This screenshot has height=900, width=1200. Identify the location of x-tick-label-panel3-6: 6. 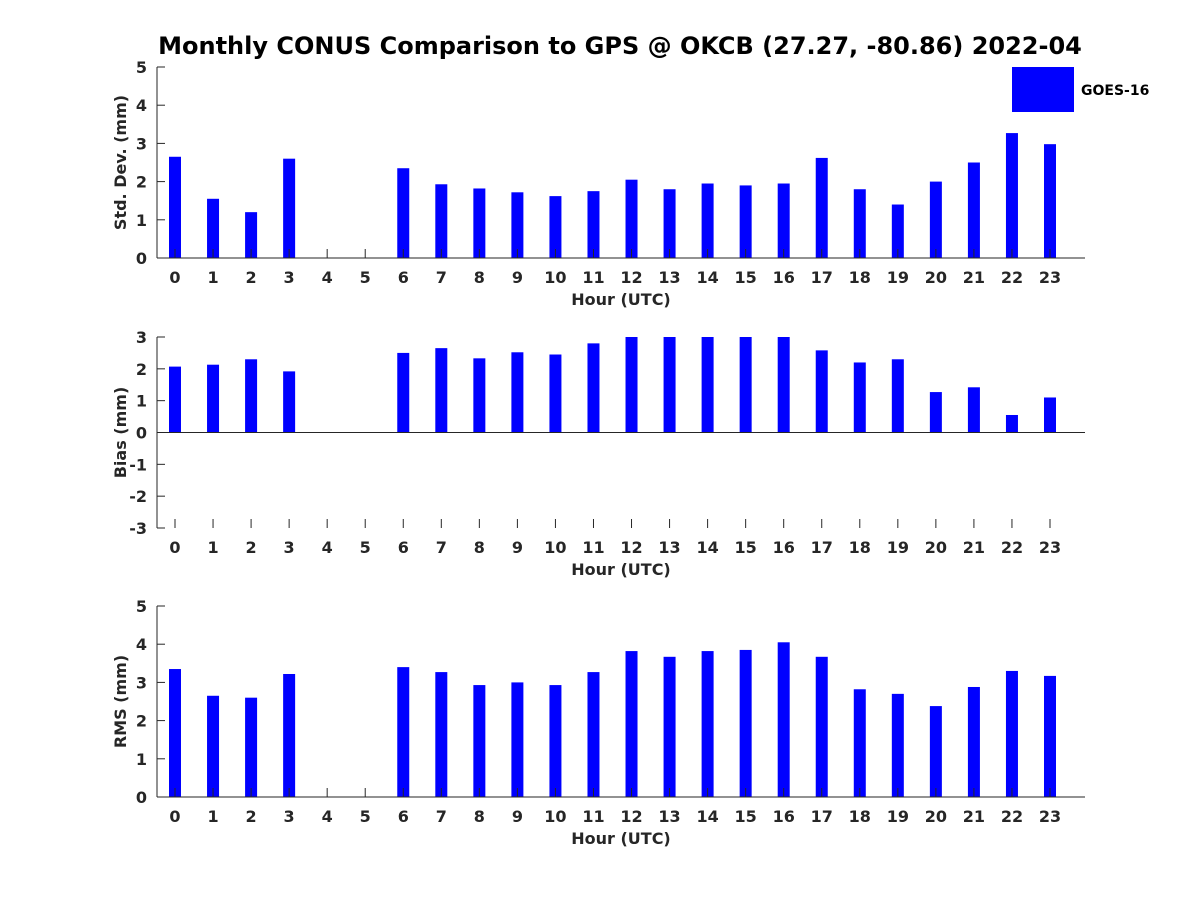
(403, 816).